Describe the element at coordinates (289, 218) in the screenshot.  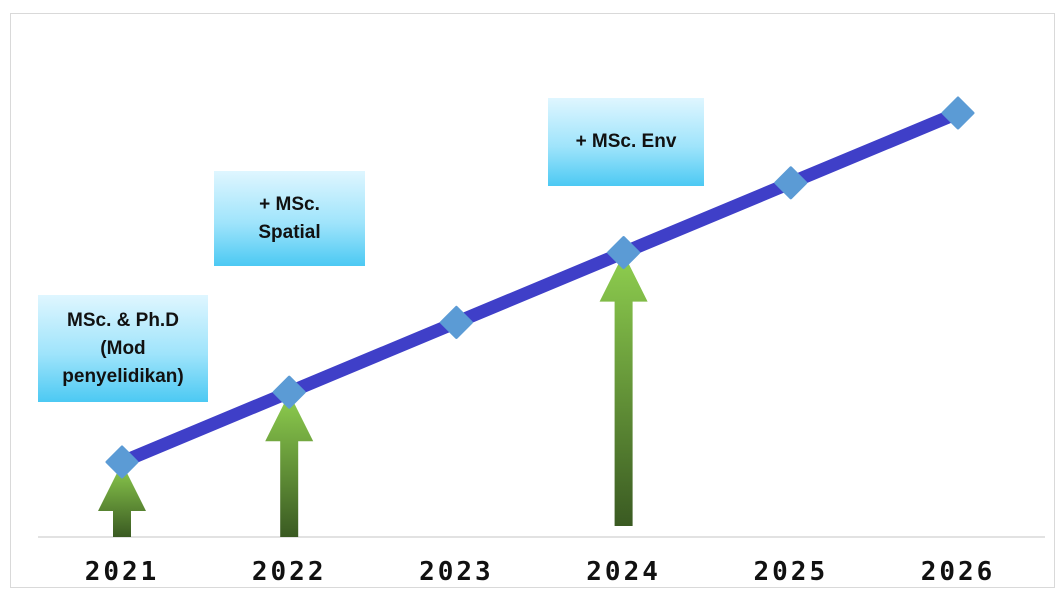
I see `callout-spatial: + MSc. Spatial` at that location.